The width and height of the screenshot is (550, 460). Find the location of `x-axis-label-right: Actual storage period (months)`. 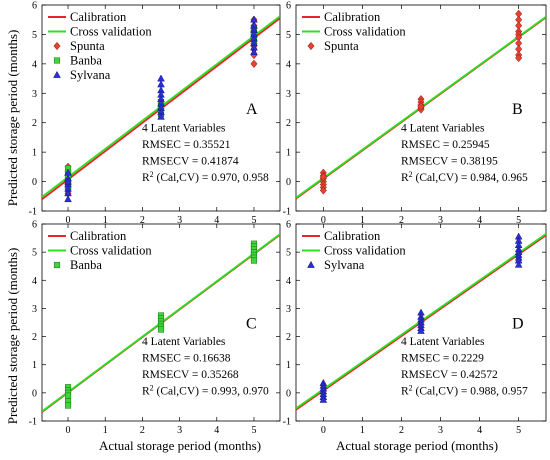

x-axis-label-right: Actual storage period (months) is located at coordinates (417, 445).